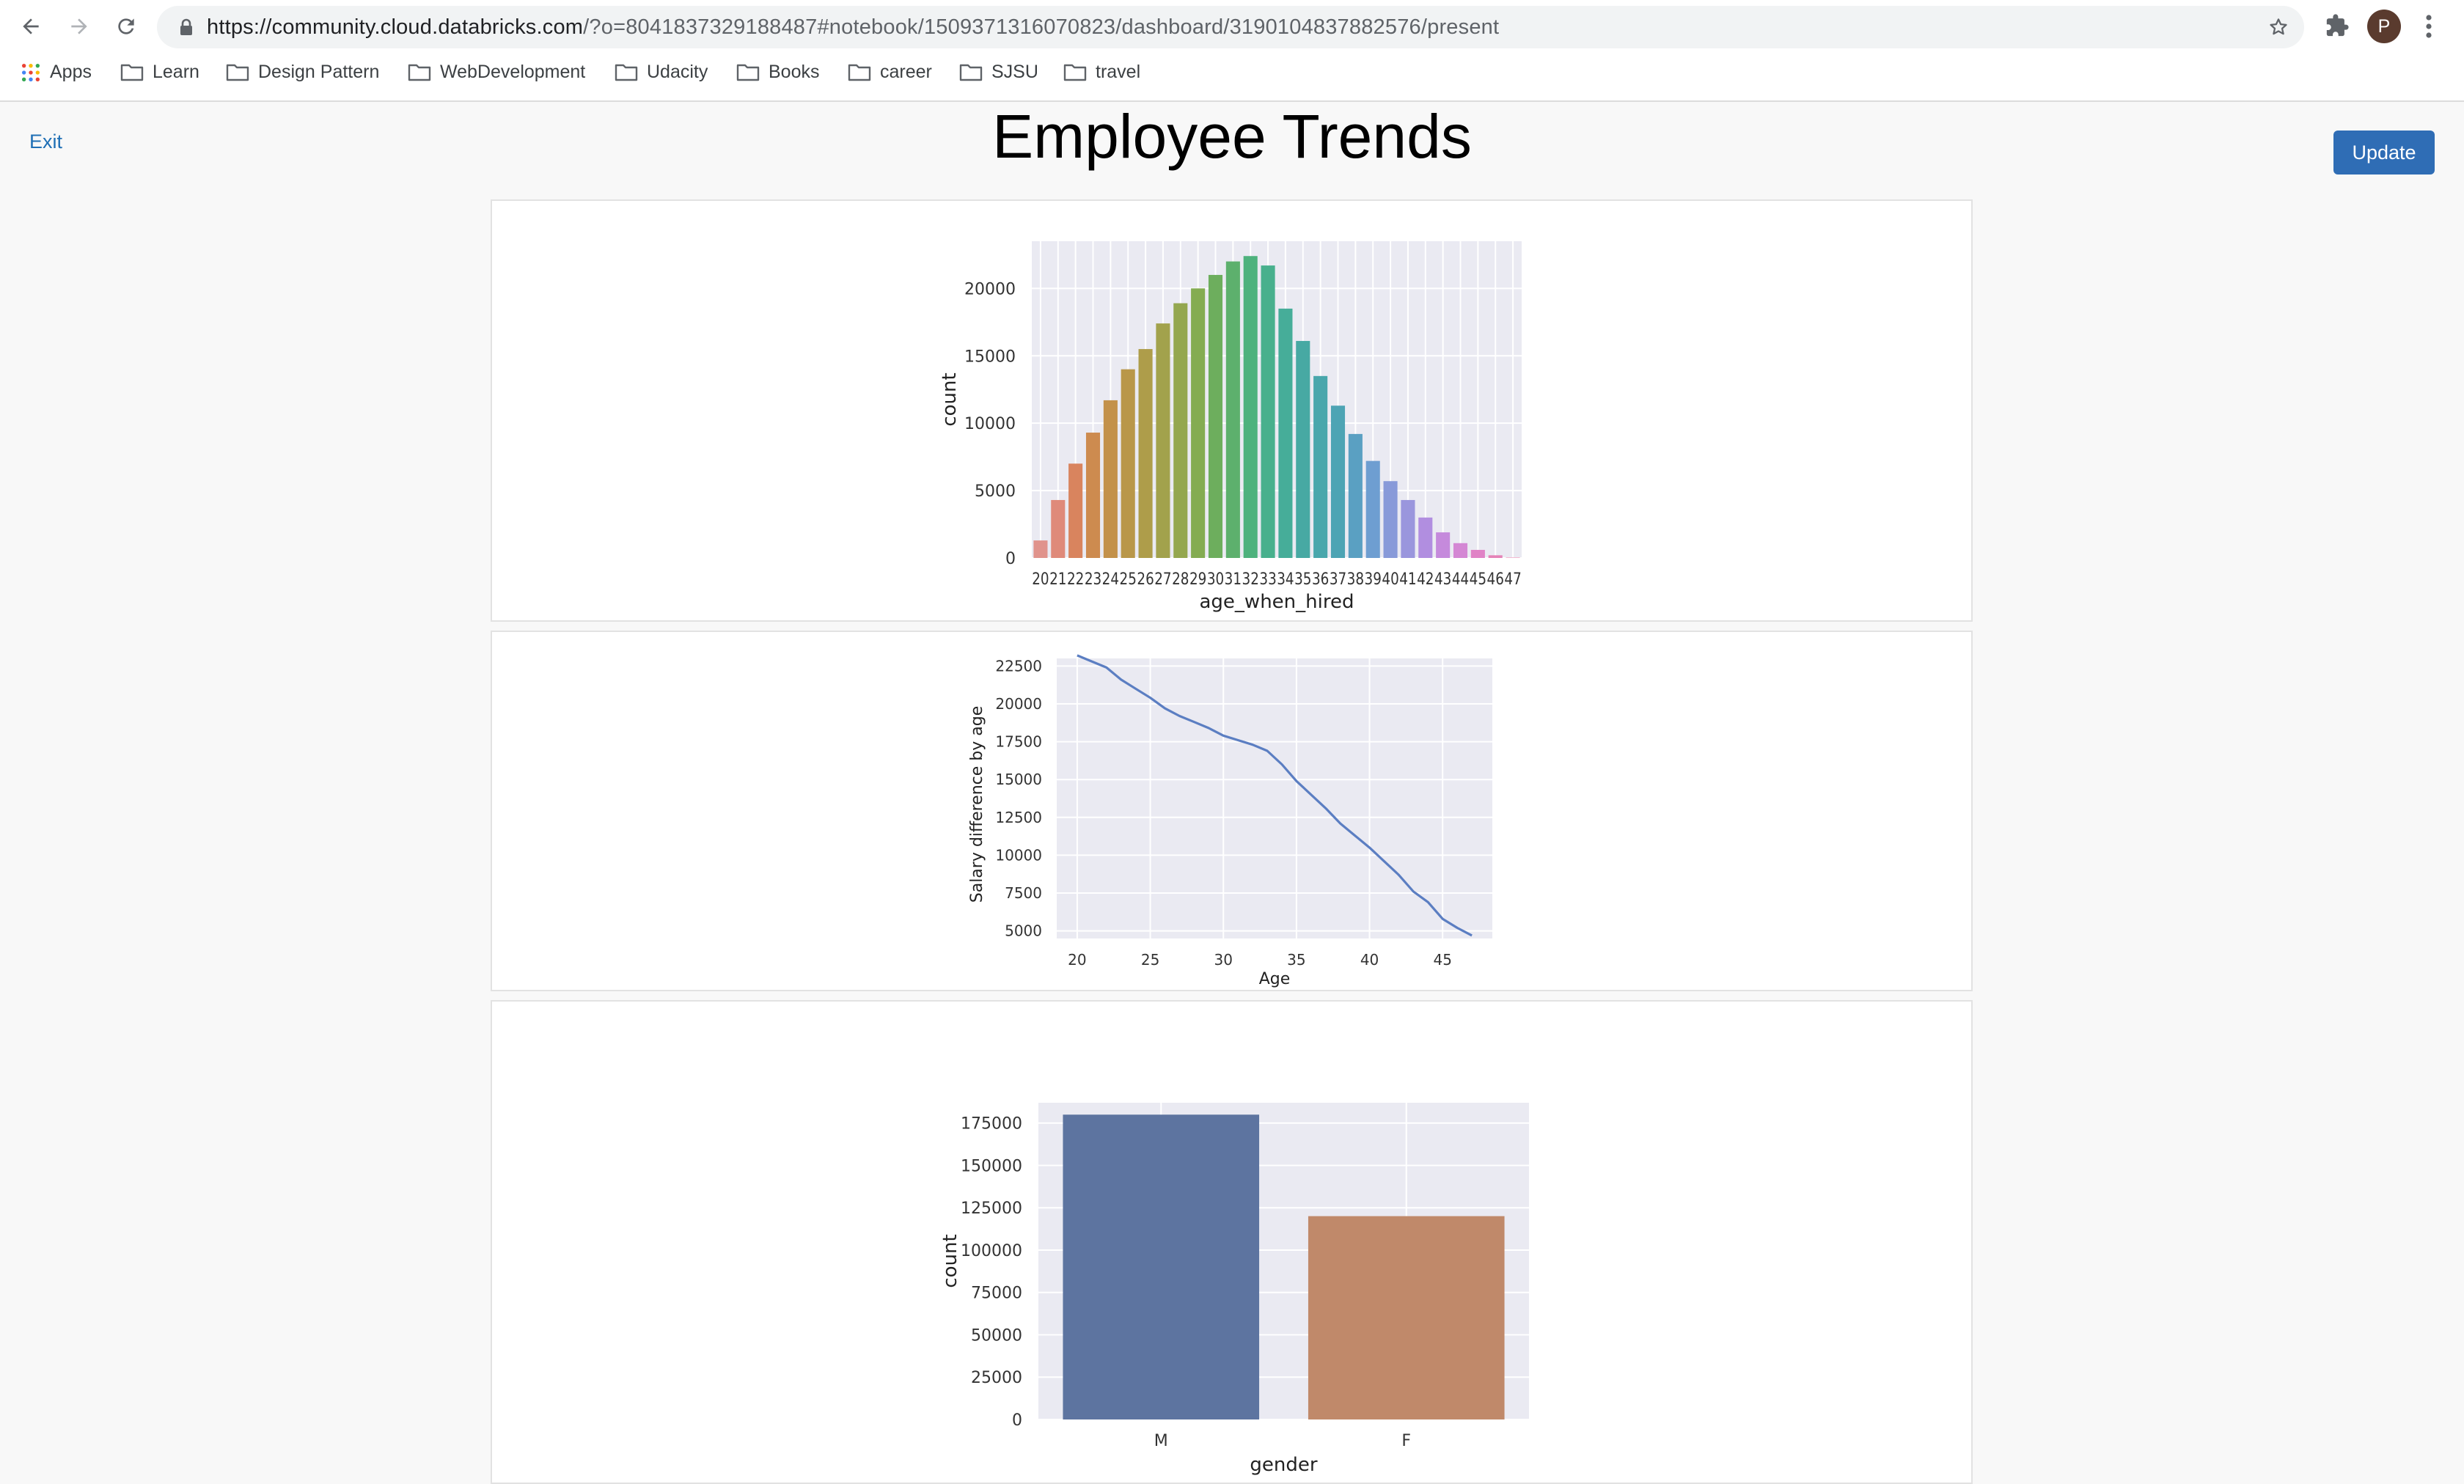 The image size is (2464, 1484). What do you see at coordinates (794, 72) in the screenshot?
I see `bookmark-label: Books` at bounding box center [794, 72].